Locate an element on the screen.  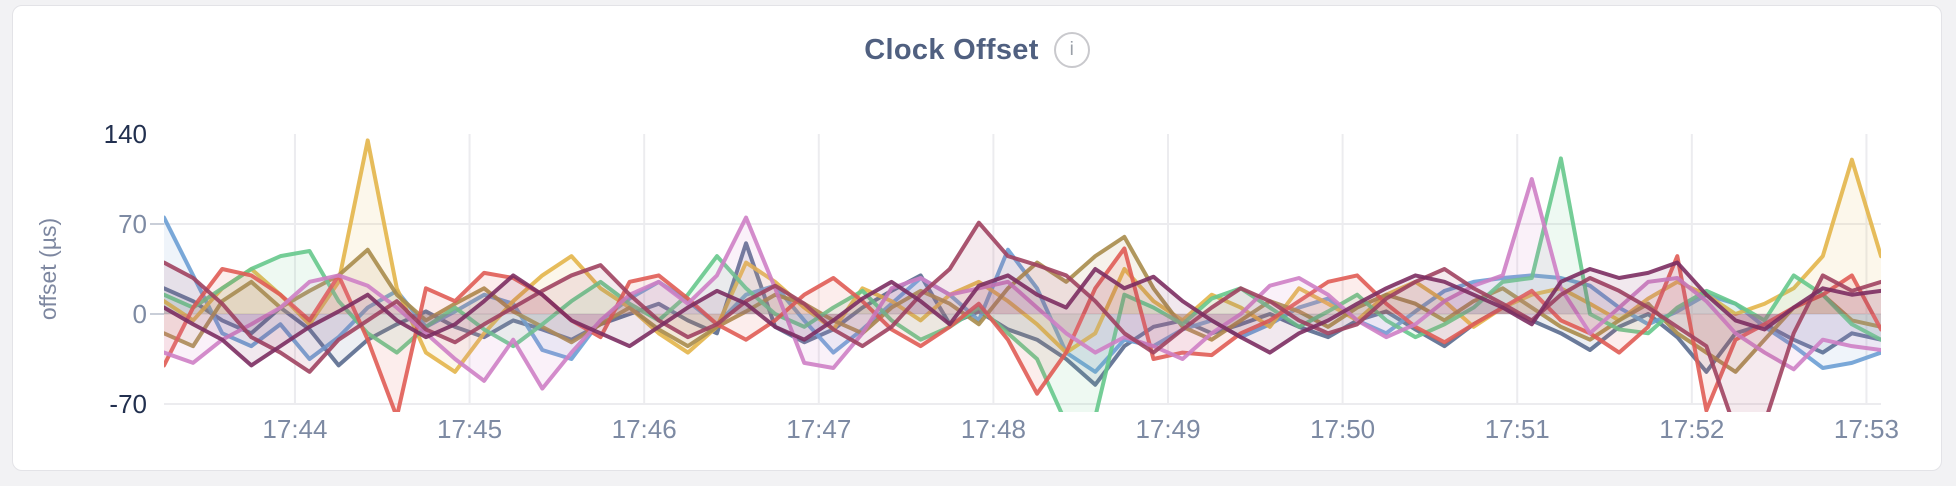
x-tick-label: 17:50 is located at coordinates (1342, 429).